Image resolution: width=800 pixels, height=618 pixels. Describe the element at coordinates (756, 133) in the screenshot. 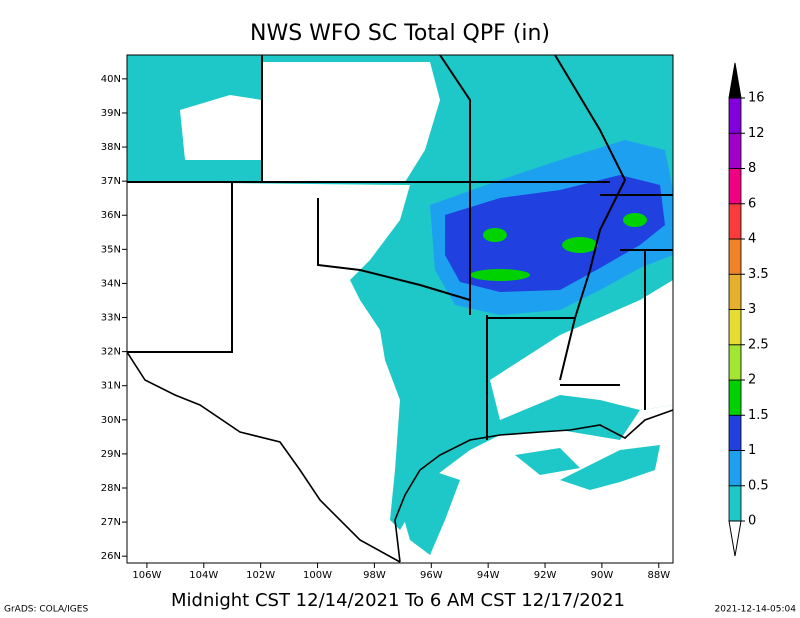

I see `colorbar-label: 12` at that location.